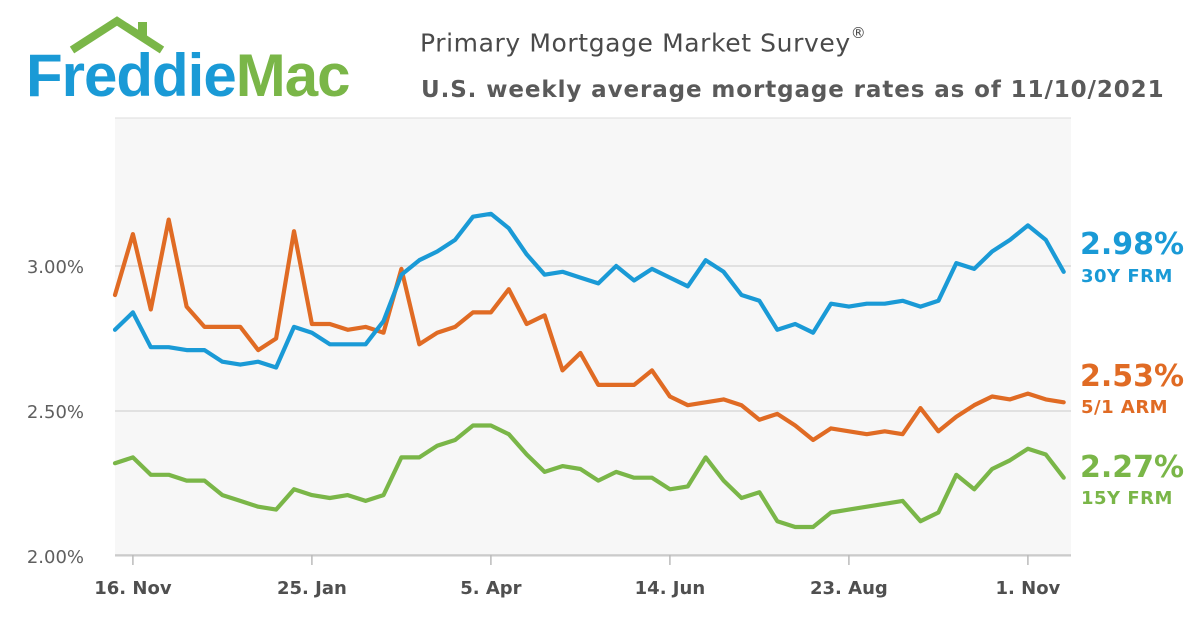 The height and width of the screenshot is (630, 1200). Describe the element at coordinates (142, 29) in the screenshot. I see `logo-chimney-icon` at that location.